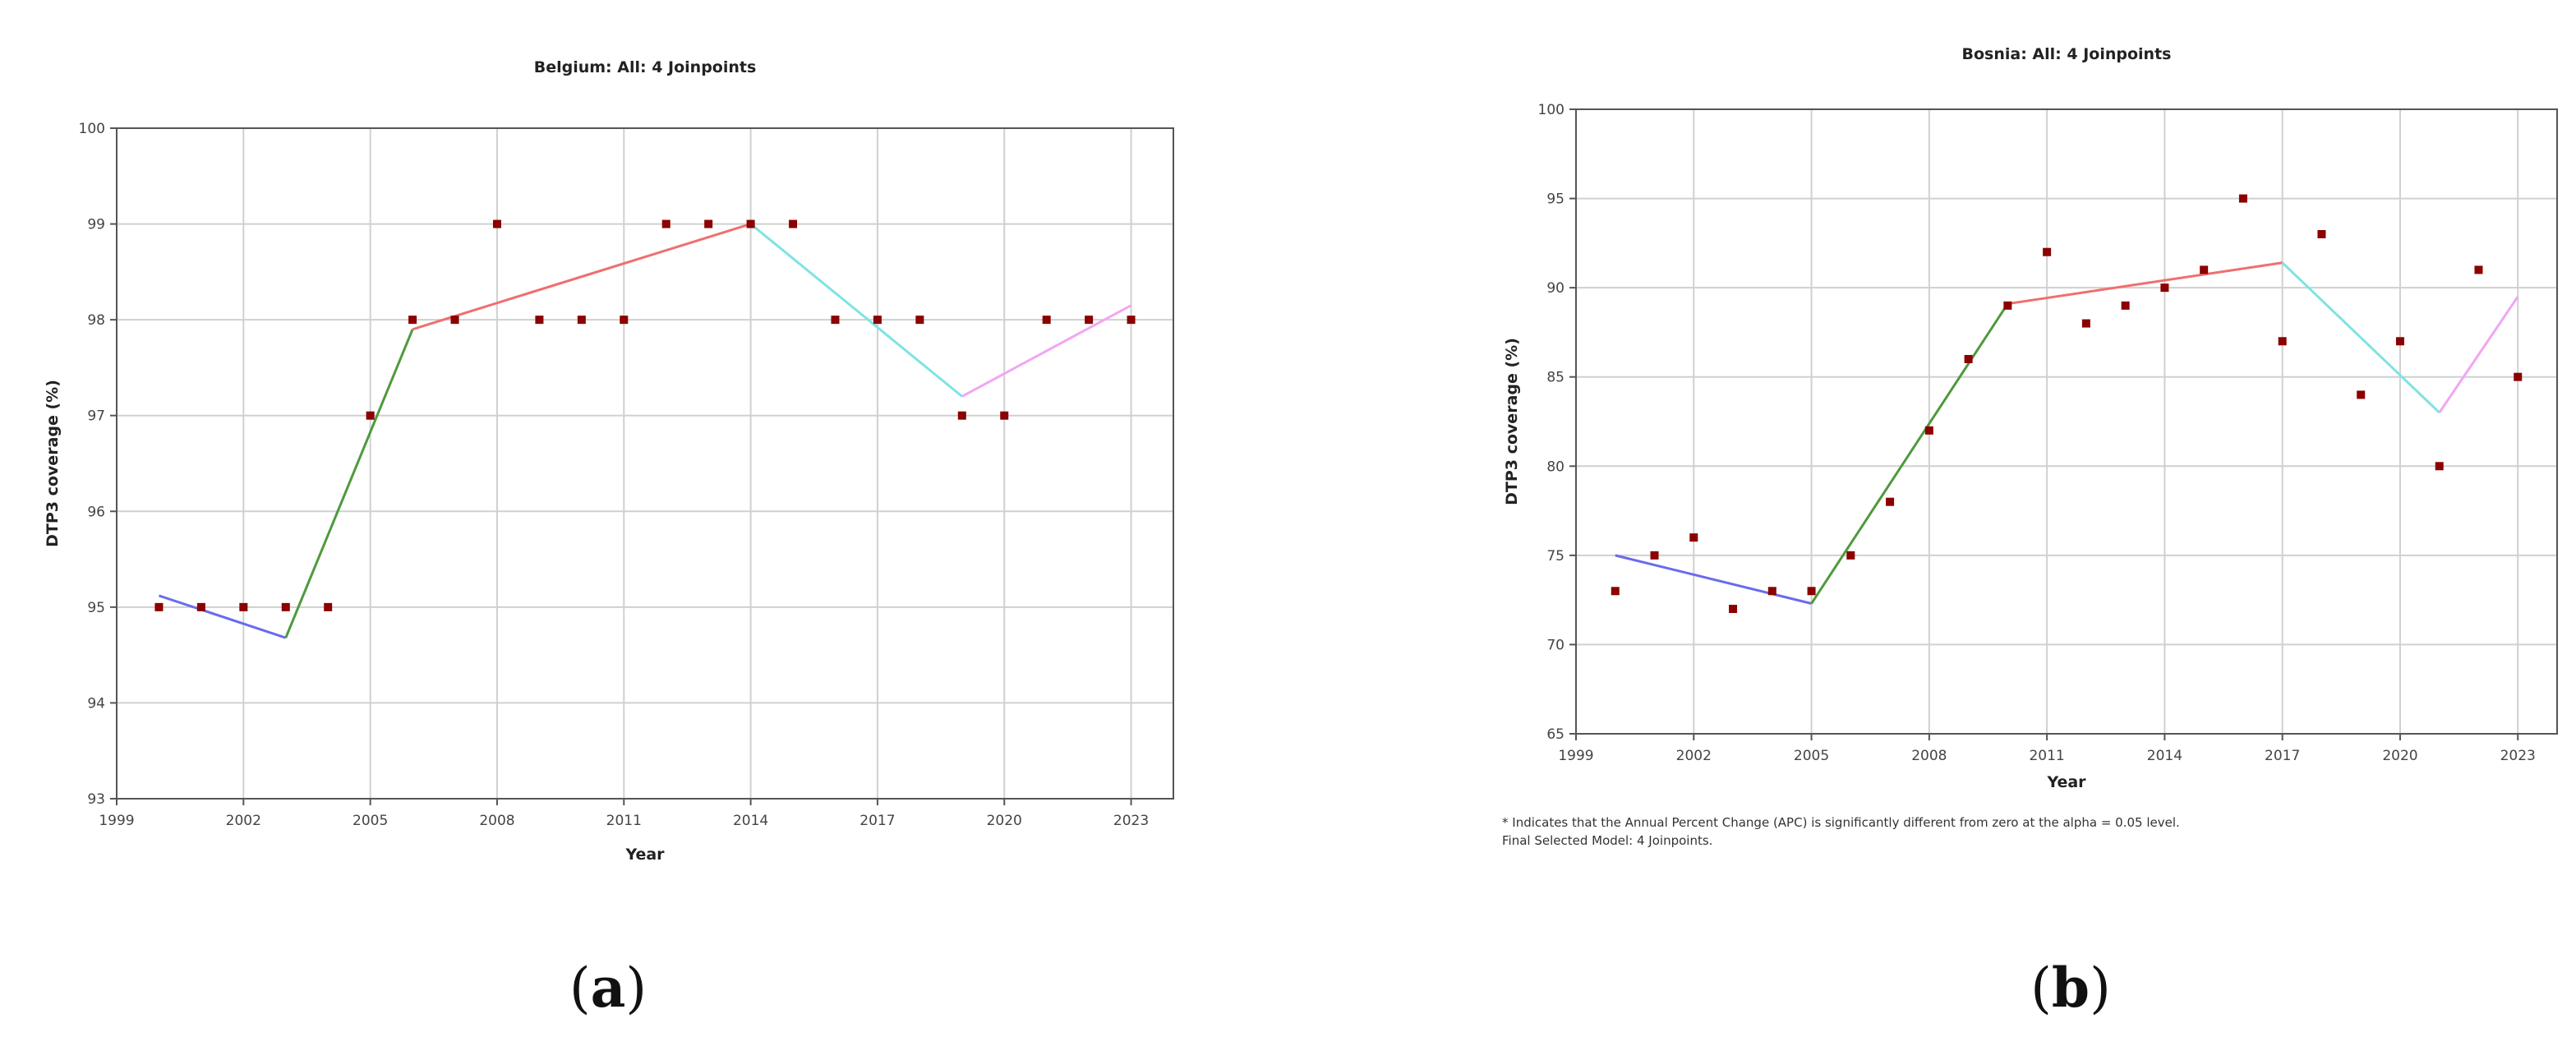 Image resolution: width=2576 pixels, height=1037 pixels. What do you see at coordinates (96, 320) in the screenshot?
I see `y-tick-label: 98` at bounding box center [96, 320].